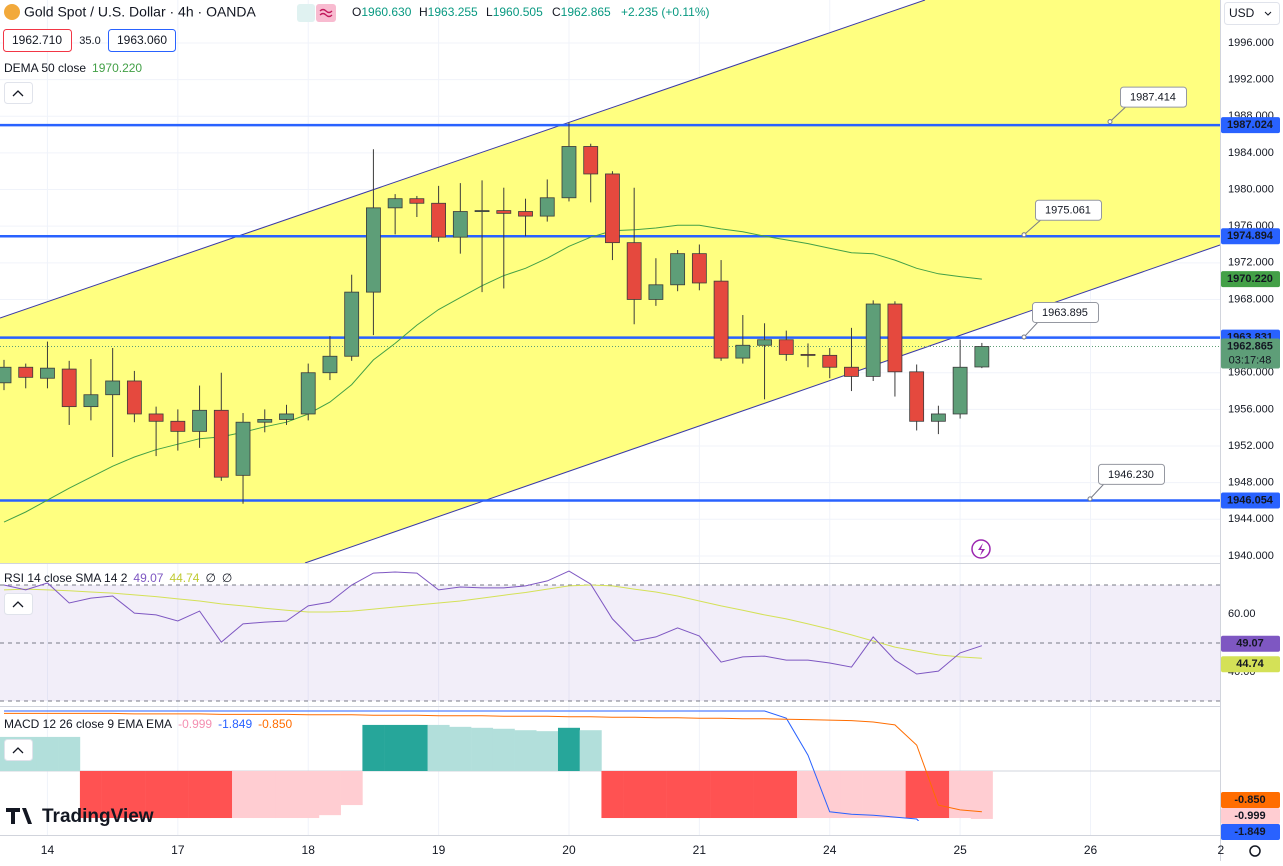  I want to click on x-tick-label: 17, so click(178, 850).